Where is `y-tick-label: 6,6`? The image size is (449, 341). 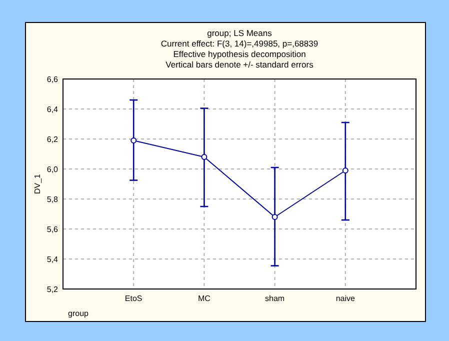 y-tick-label: 6,6 is located at coordinates (52, 79).